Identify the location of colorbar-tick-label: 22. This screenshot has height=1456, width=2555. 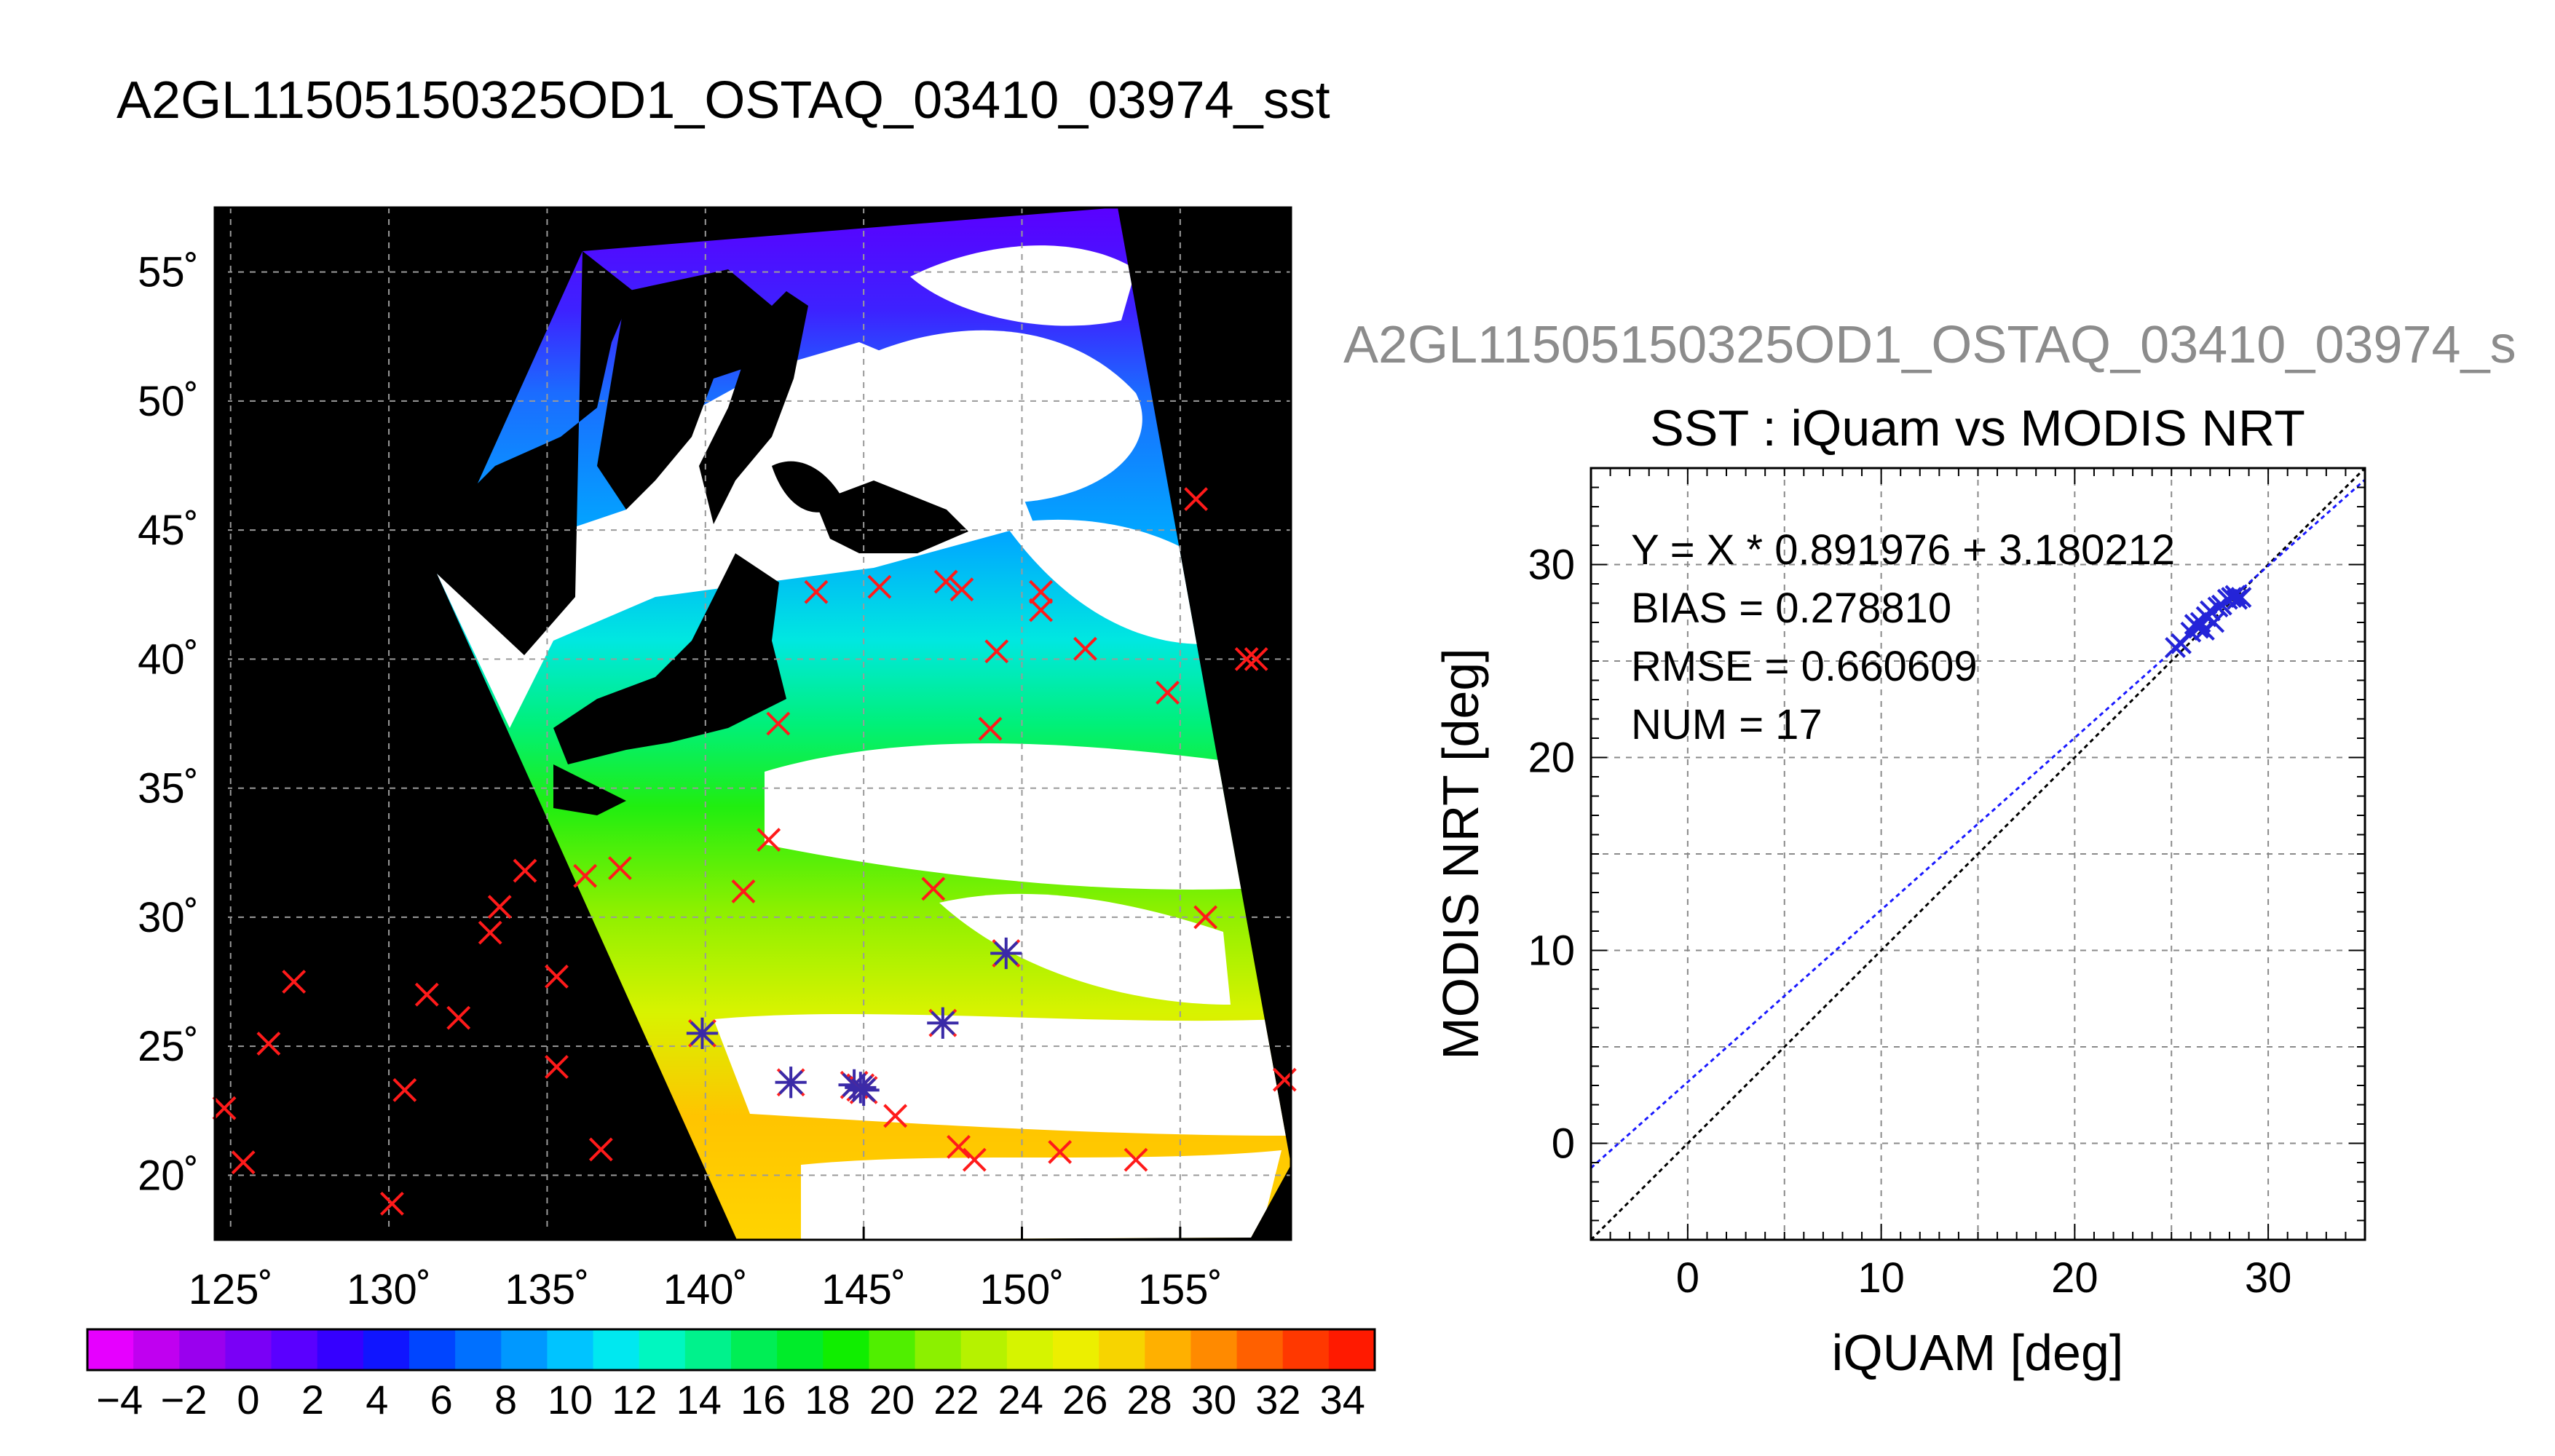
(956, 1400).